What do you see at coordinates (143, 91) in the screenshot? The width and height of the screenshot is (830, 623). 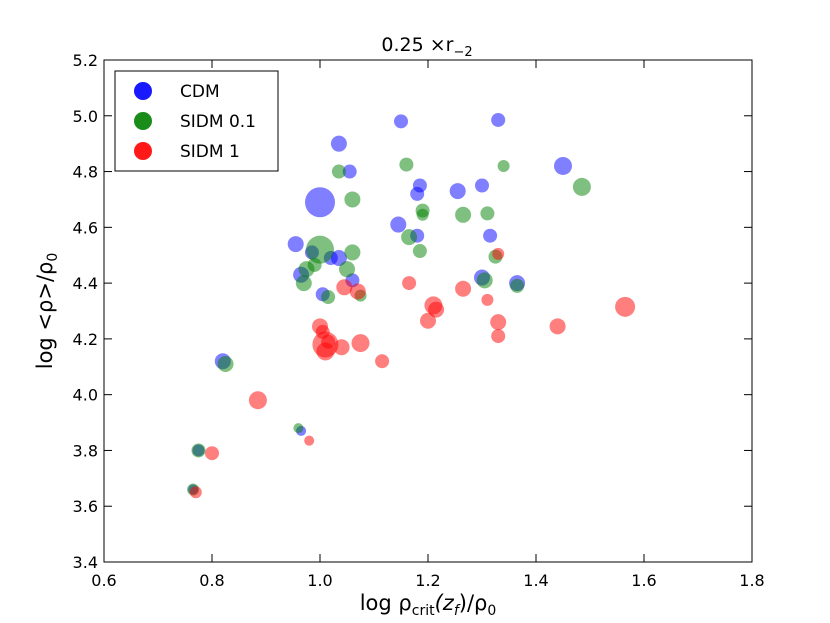 I see `legend-marker-cdm` at bounding box center [143, 91].